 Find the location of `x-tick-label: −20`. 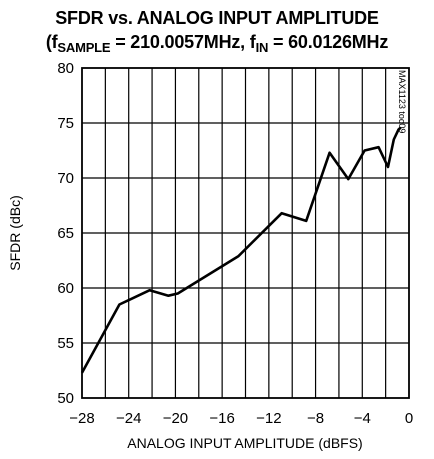

x-tick-label: −20 is located at coordinates (175, 418).